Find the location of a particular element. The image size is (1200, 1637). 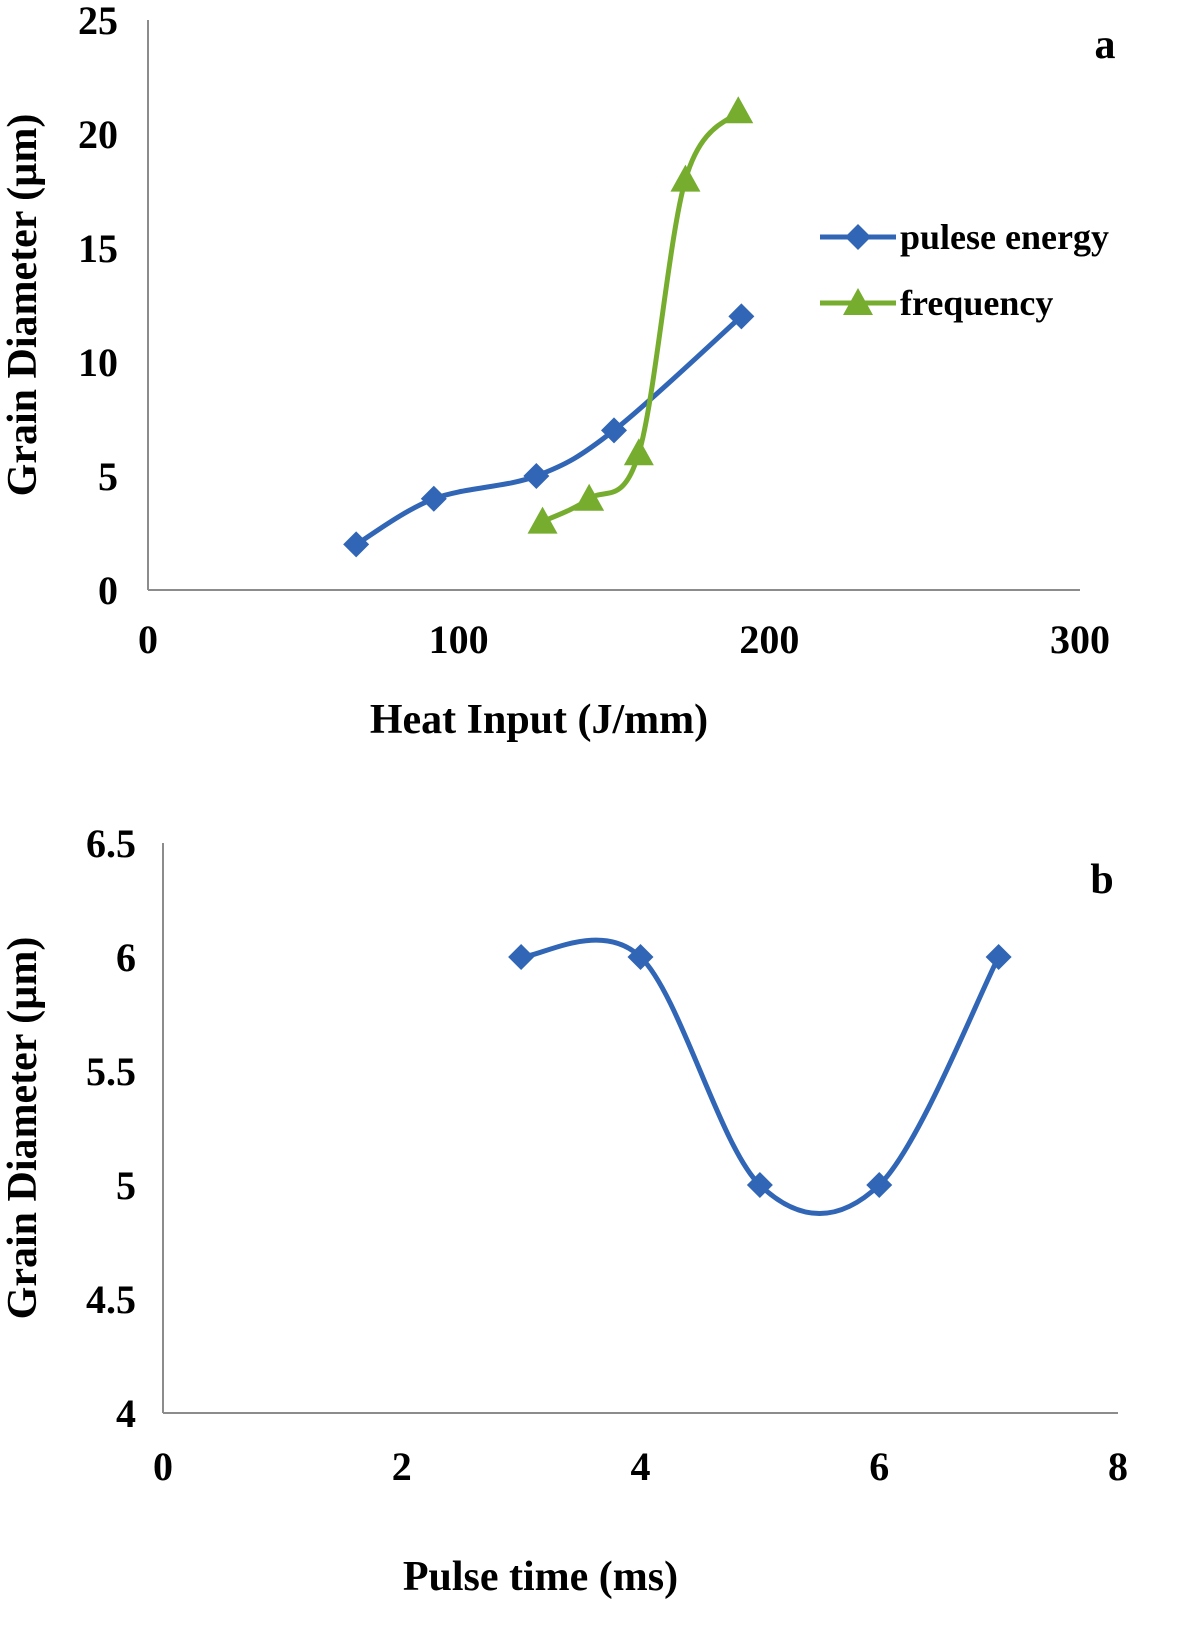

x-tick-label: 6 is located at coordinates (879, 1466).